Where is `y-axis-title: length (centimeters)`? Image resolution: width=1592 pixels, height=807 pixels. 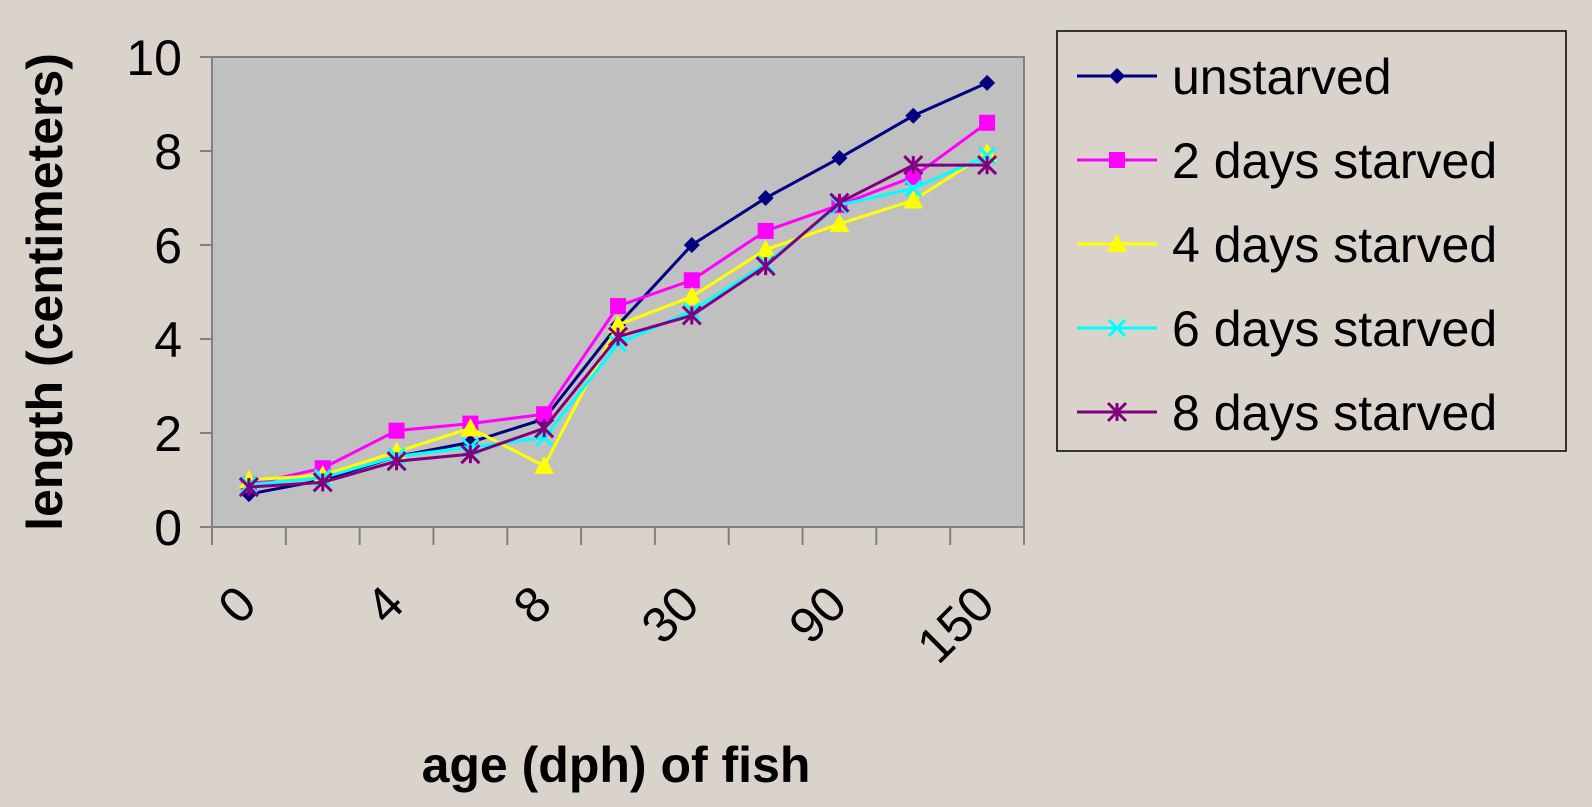
y-axis-title: length (centimeters) is located at coordinates (45, 292).